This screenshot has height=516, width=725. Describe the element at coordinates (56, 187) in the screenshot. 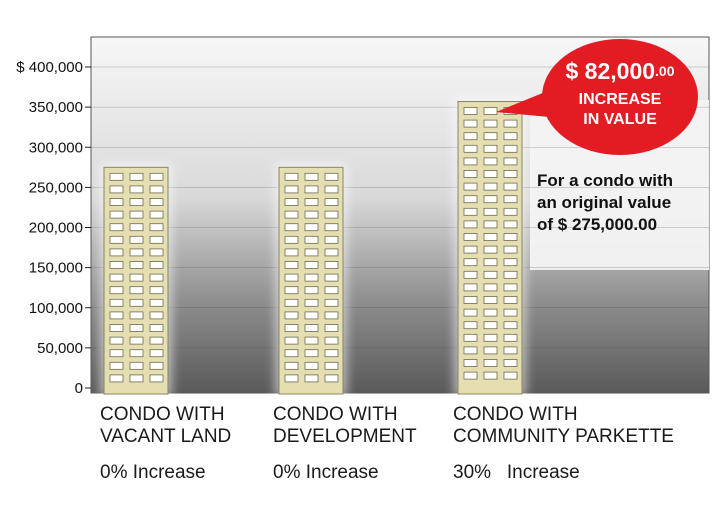

I see `y-tick-label: 250,000` at that location.